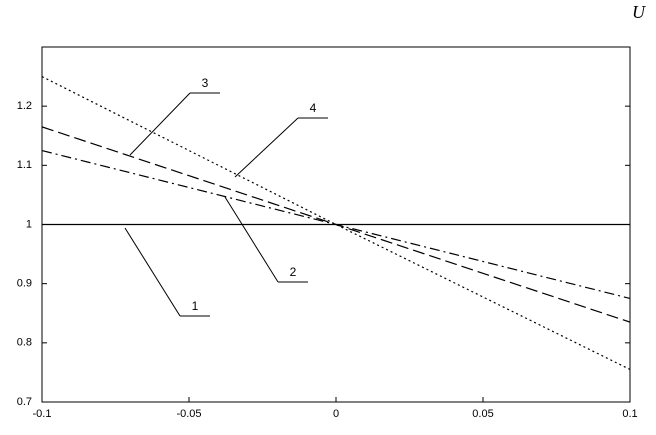  What do you see at coordinates (482, 414) in the screenshot?
I see `x-tick-label: 0.05` at bounding box center [482, 414].